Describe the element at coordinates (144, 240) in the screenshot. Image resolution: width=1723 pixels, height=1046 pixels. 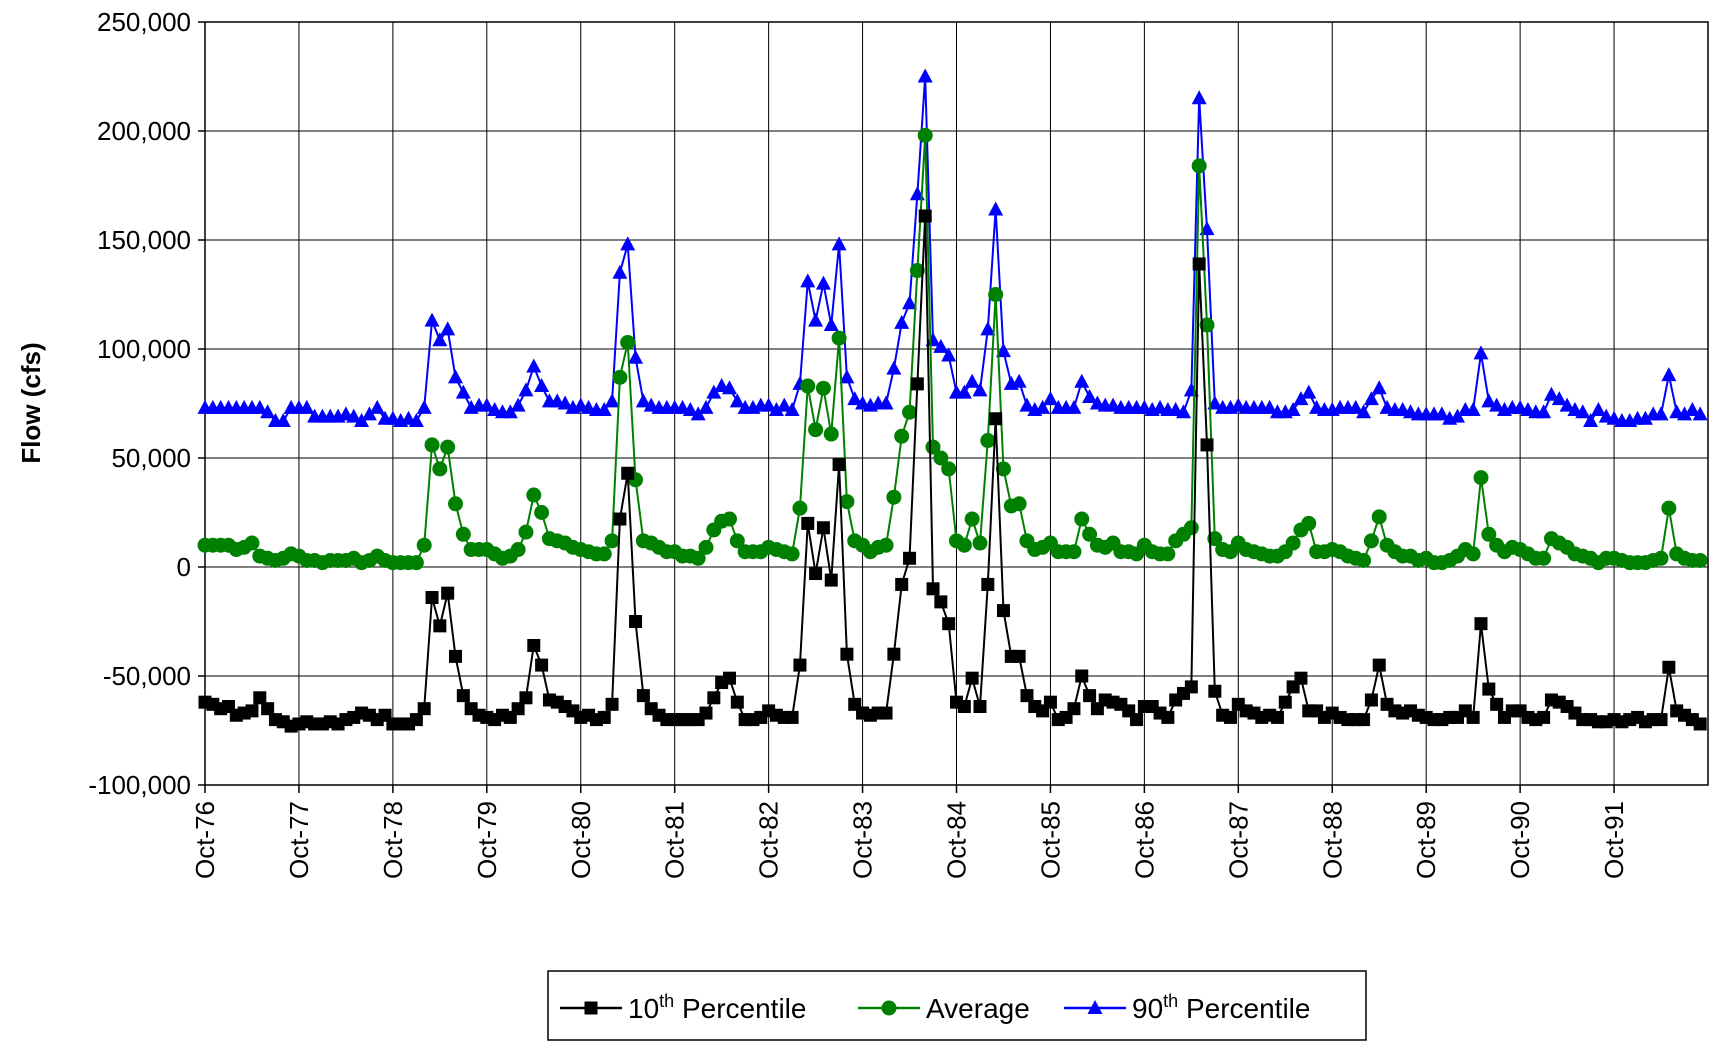
I see `y-tick-label: 150,000` at that location.